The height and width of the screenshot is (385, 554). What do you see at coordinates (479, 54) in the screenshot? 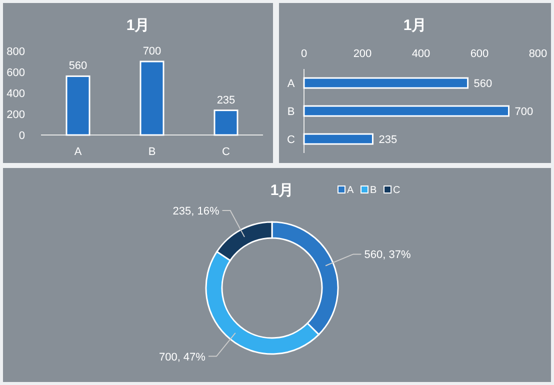
I see `x-tick-label: 600` at bounding box center [479, 54].